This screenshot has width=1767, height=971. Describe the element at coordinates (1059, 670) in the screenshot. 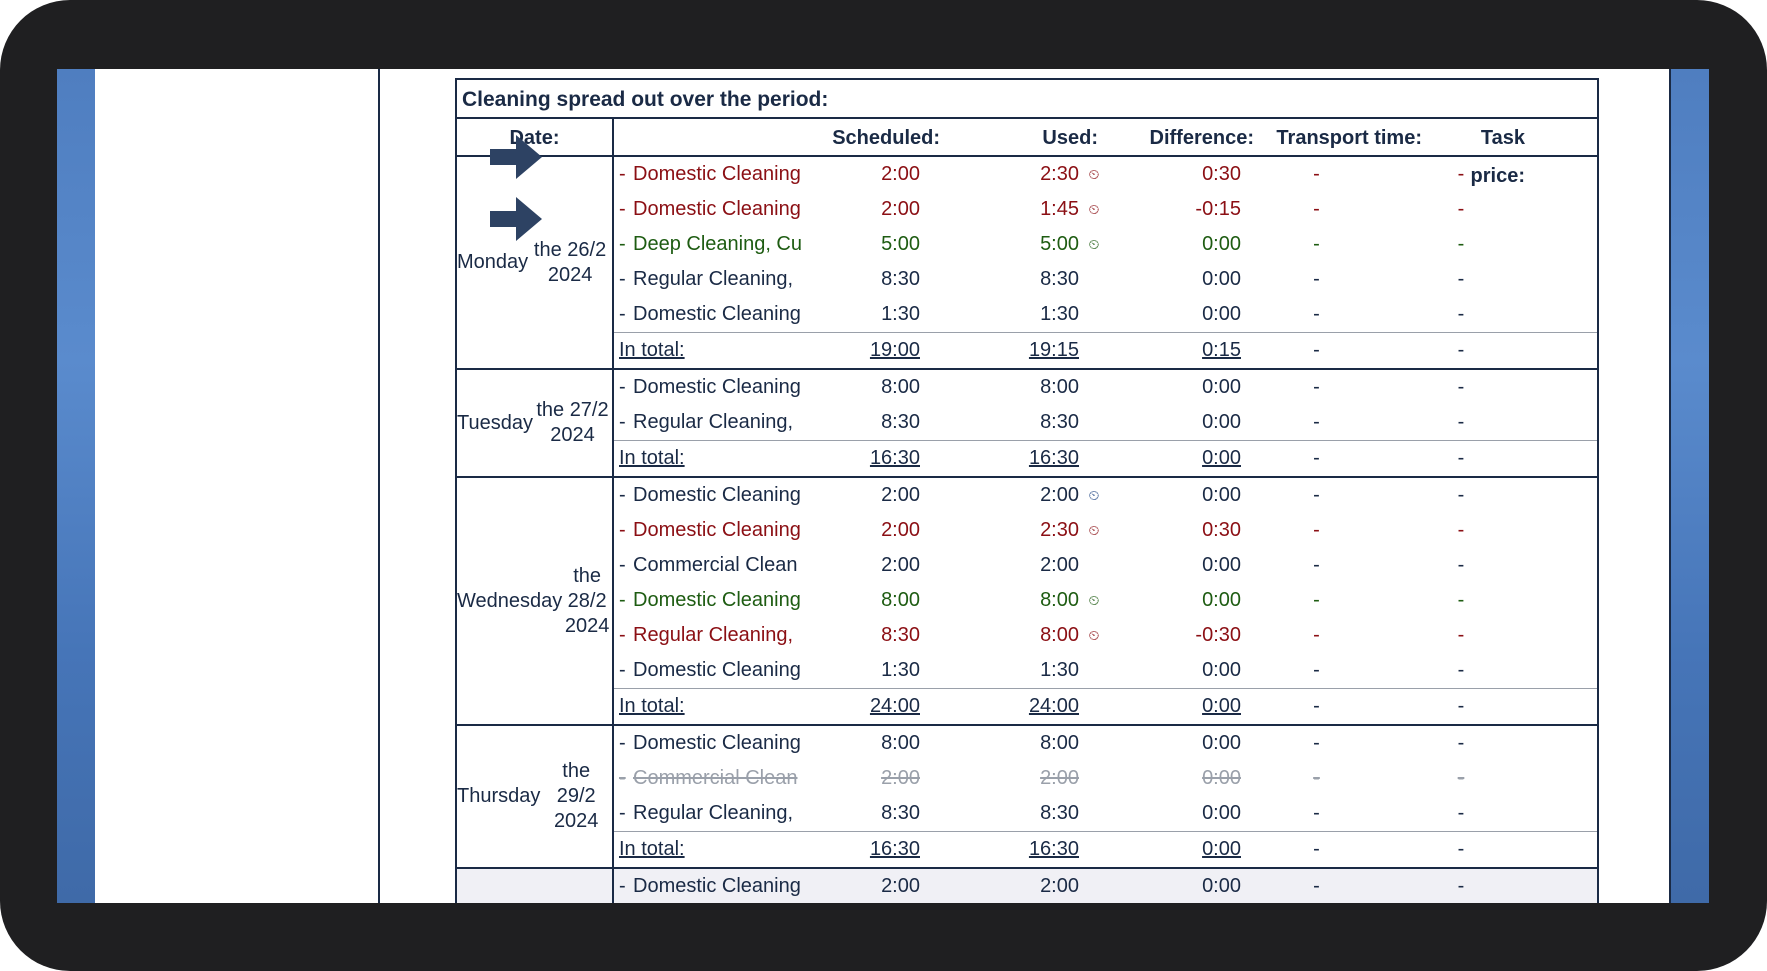

I see `used-time: 1:30` at that location.